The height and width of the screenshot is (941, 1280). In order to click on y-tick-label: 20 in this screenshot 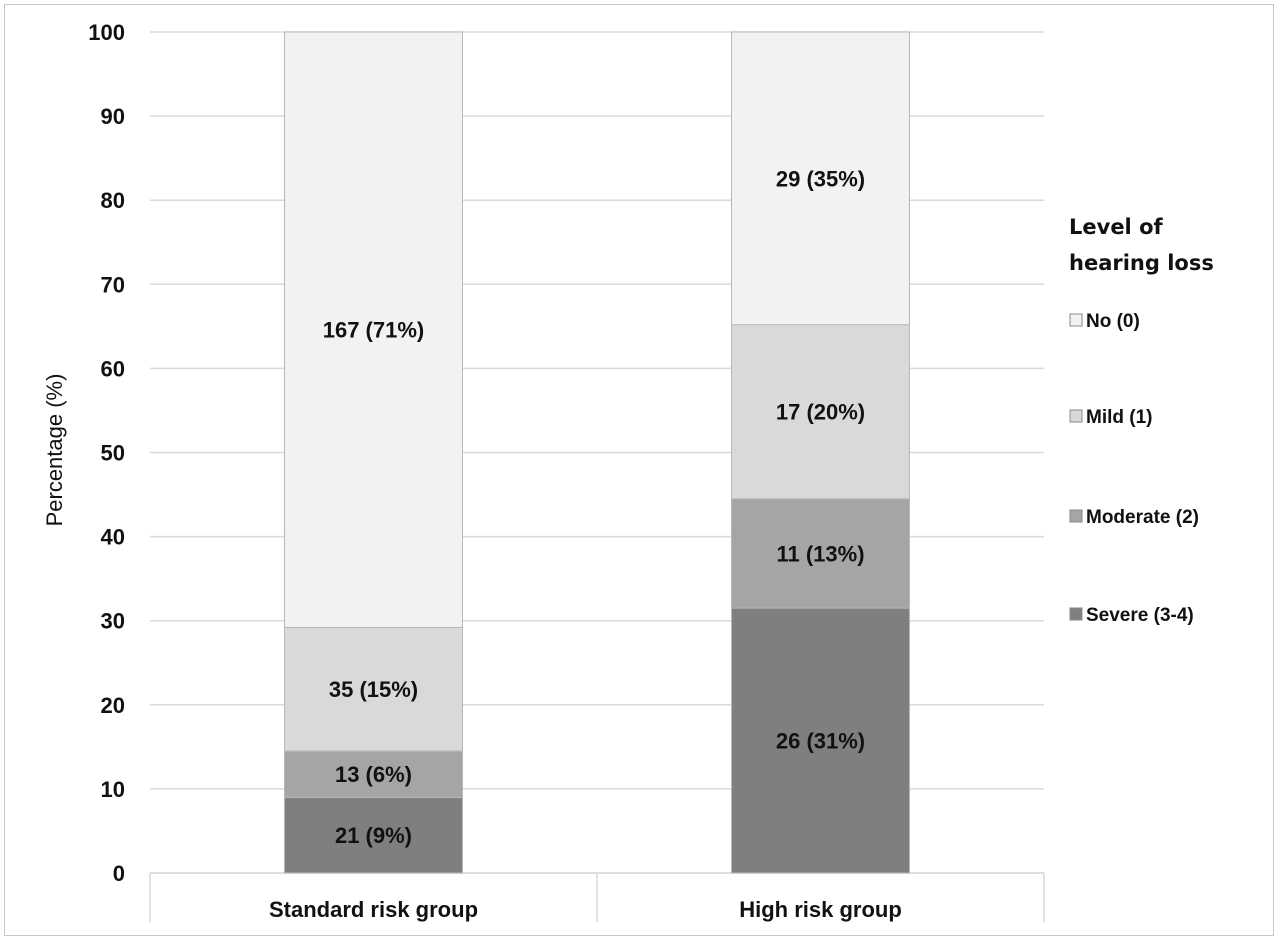, I will do `click(113, 705)`.